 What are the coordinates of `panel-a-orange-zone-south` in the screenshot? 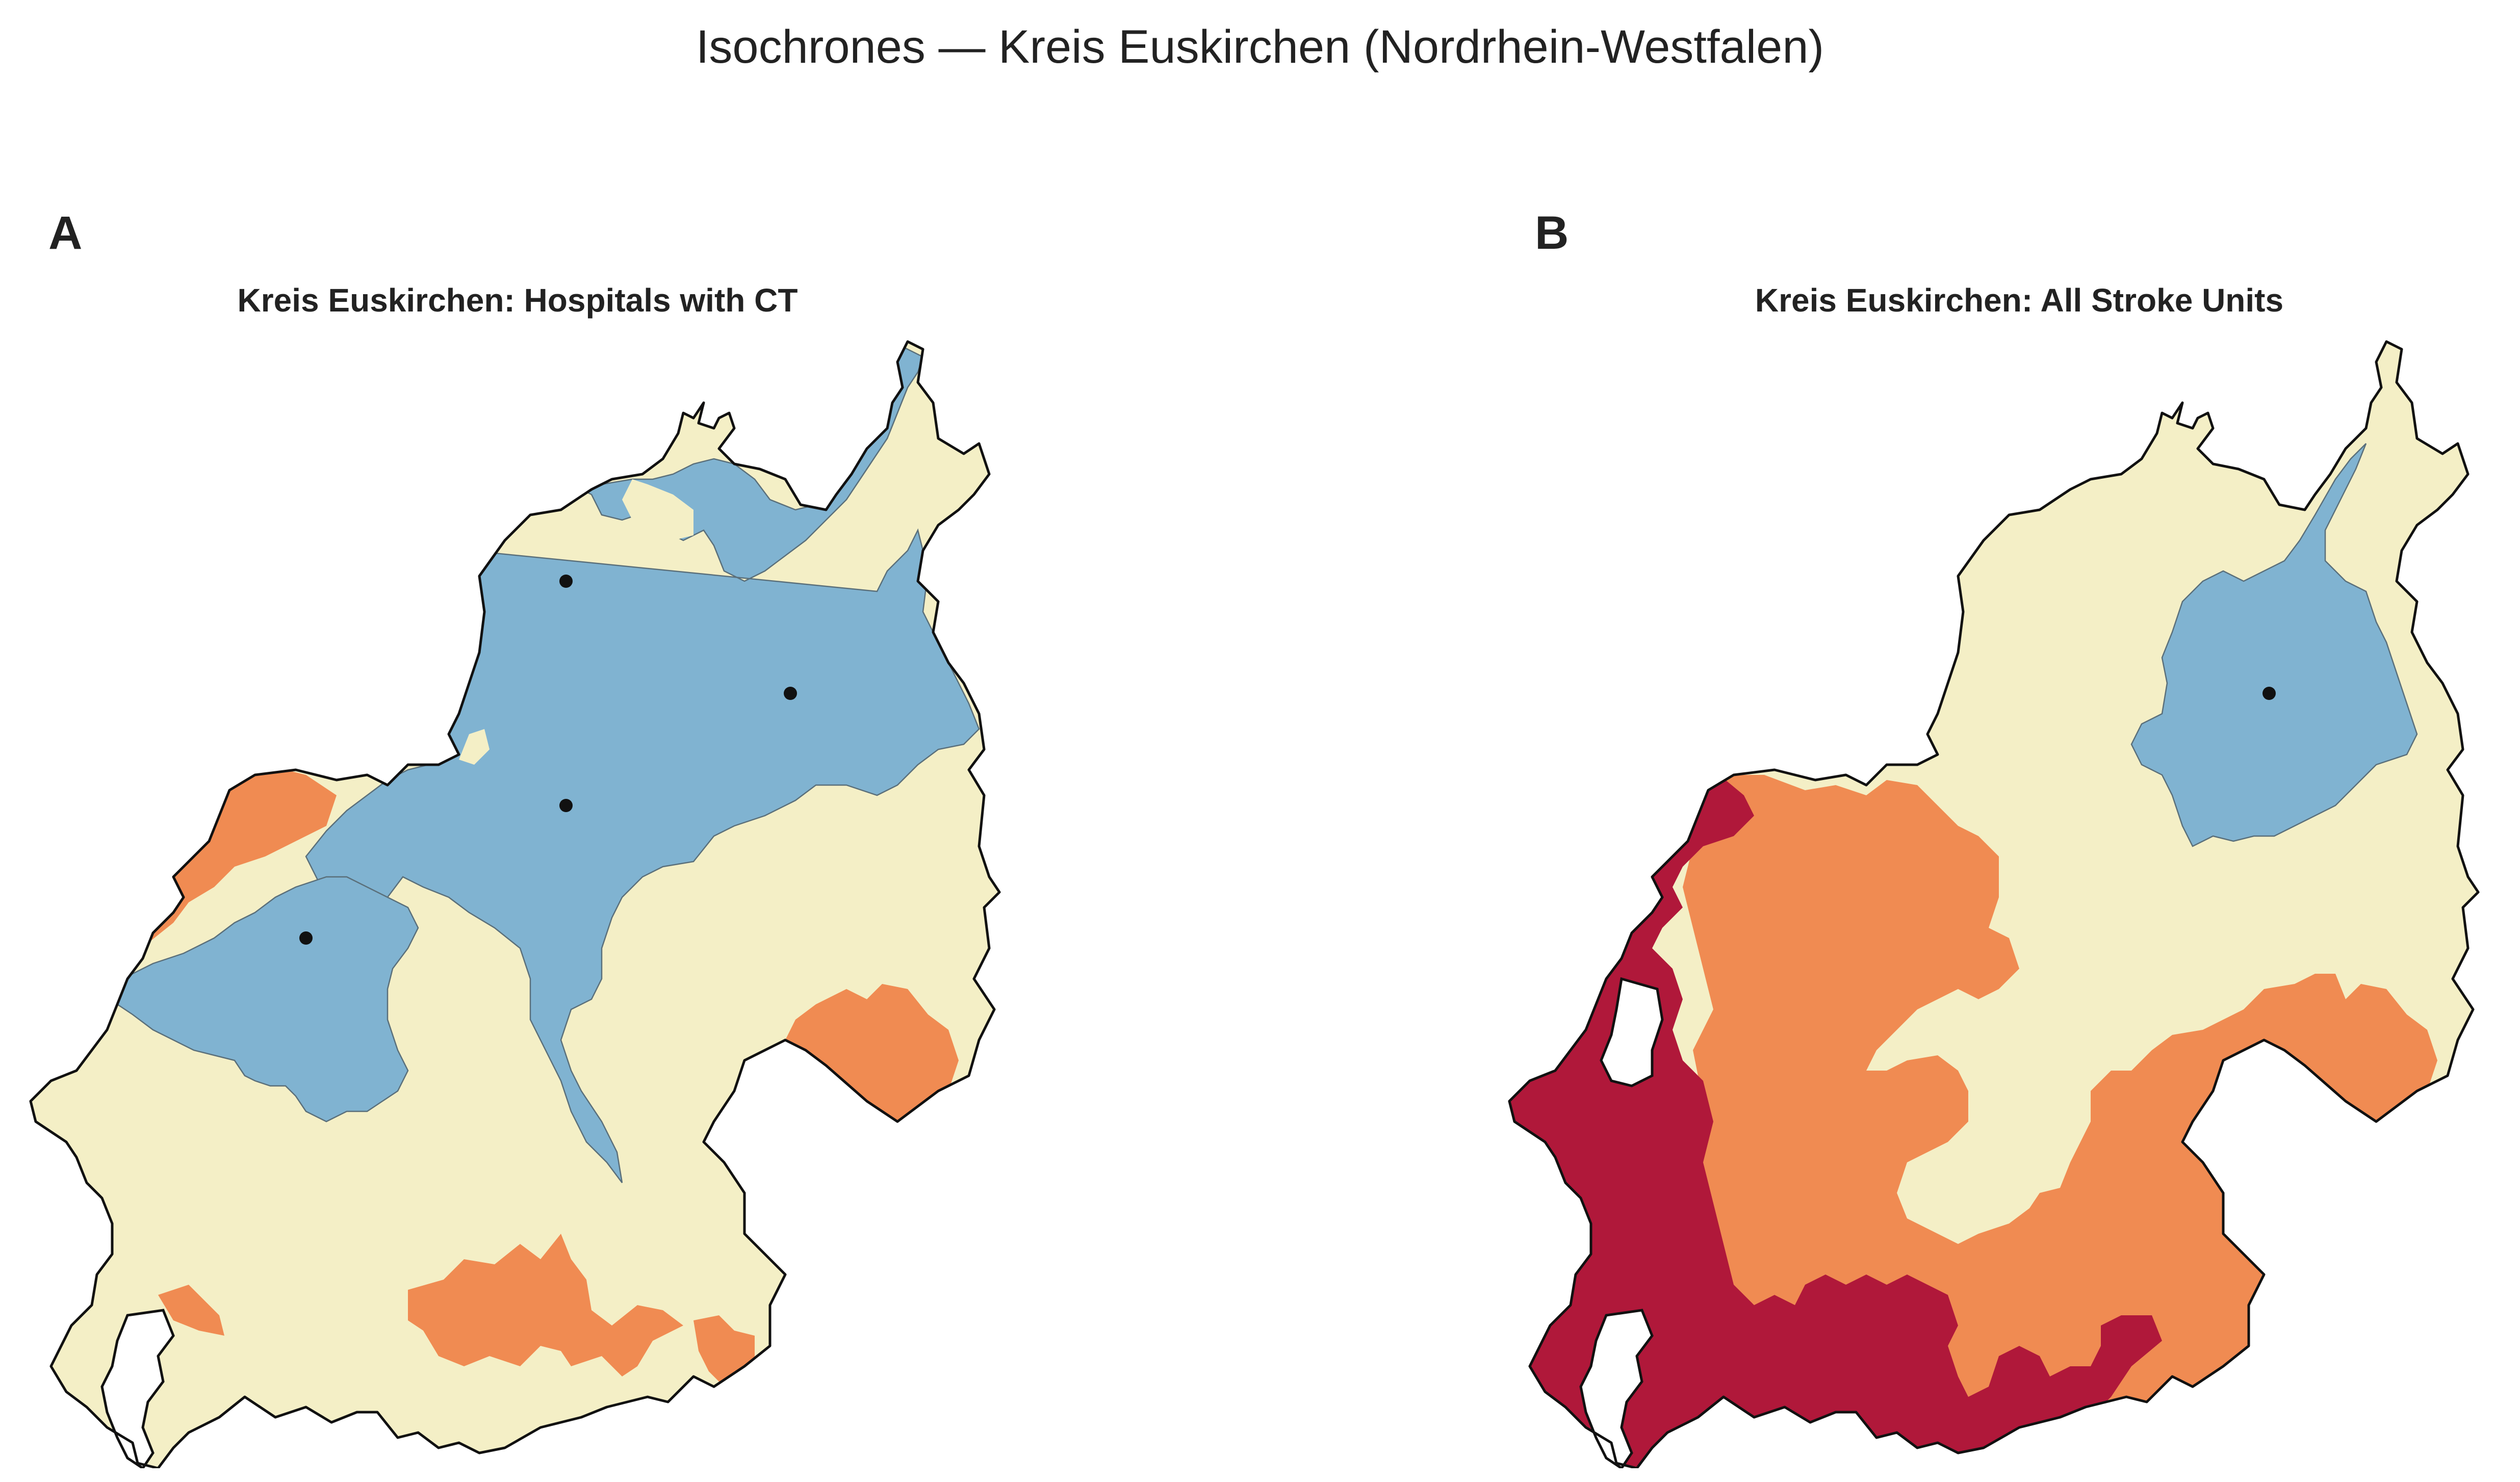 It's located at (545, 1305).